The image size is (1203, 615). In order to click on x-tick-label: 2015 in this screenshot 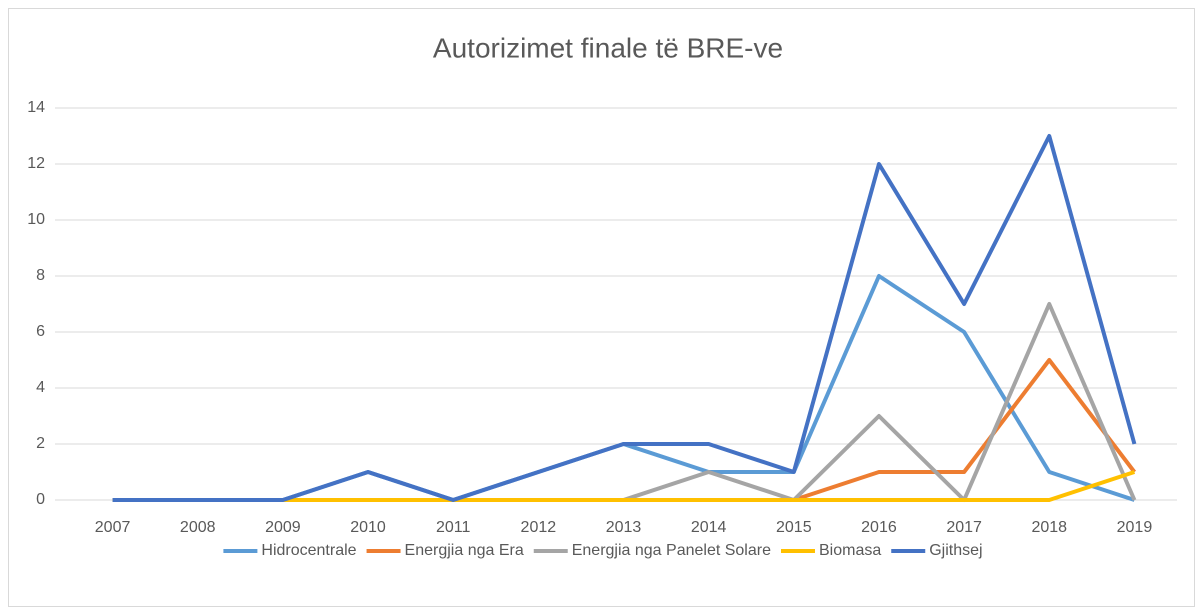, I will do `click(794, 527)`.